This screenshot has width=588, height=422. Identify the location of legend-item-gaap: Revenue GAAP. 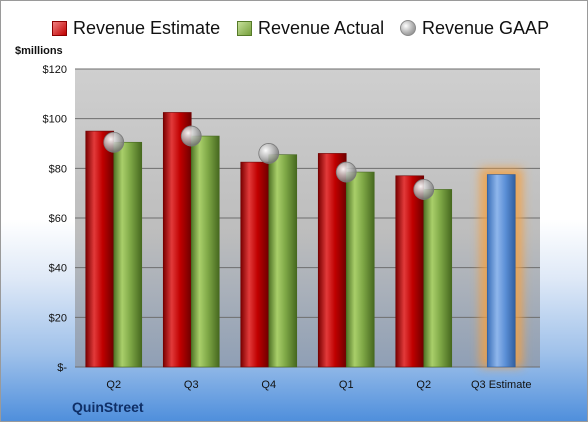
(474, 28).